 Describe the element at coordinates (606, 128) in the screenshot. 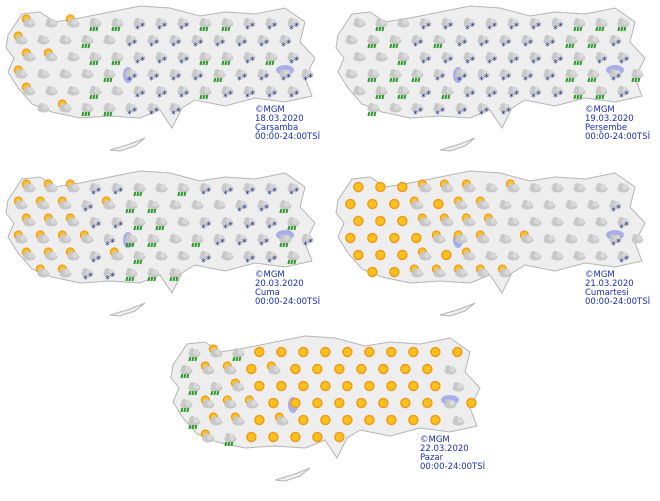

I see `day: Perşembe` at that location.